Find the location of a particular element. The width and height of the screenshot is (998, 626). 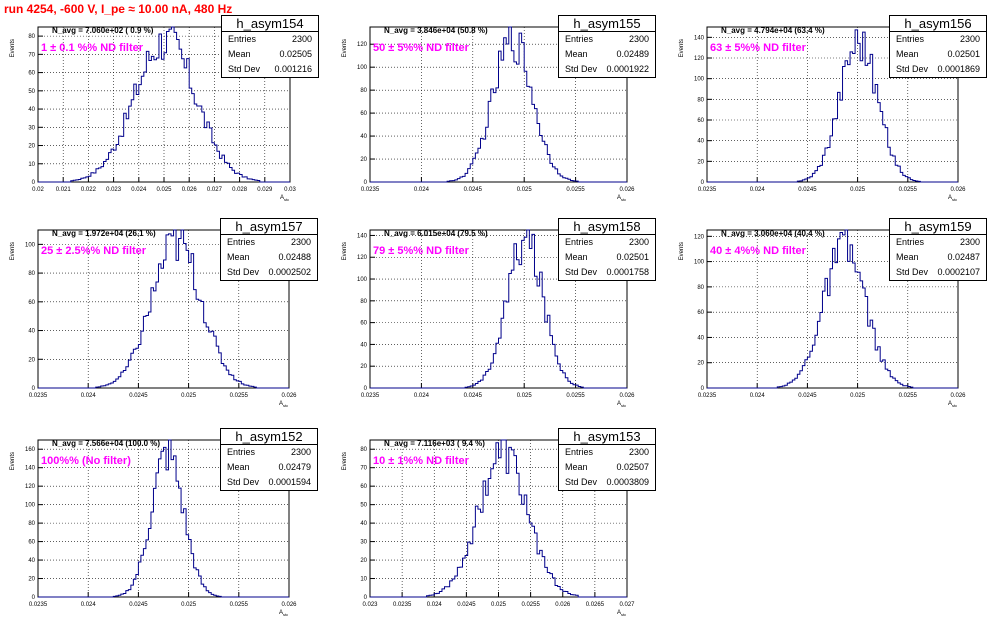

filter-label: 25 ± 2.5%% ND filter is located at coordinates (94, 251).